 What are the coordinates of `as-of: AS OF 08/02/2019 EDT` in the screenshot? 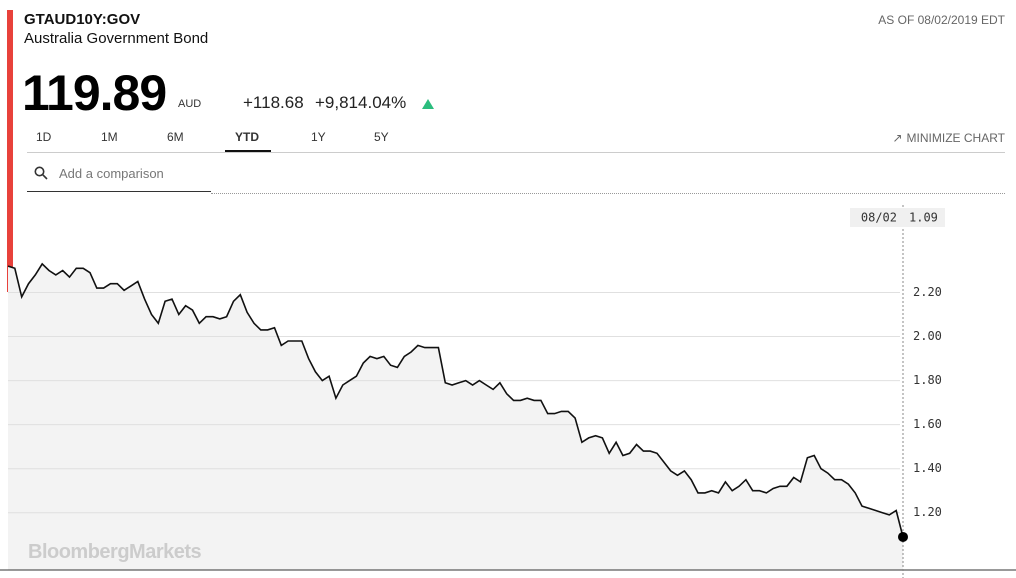 It's located at (941, 20).